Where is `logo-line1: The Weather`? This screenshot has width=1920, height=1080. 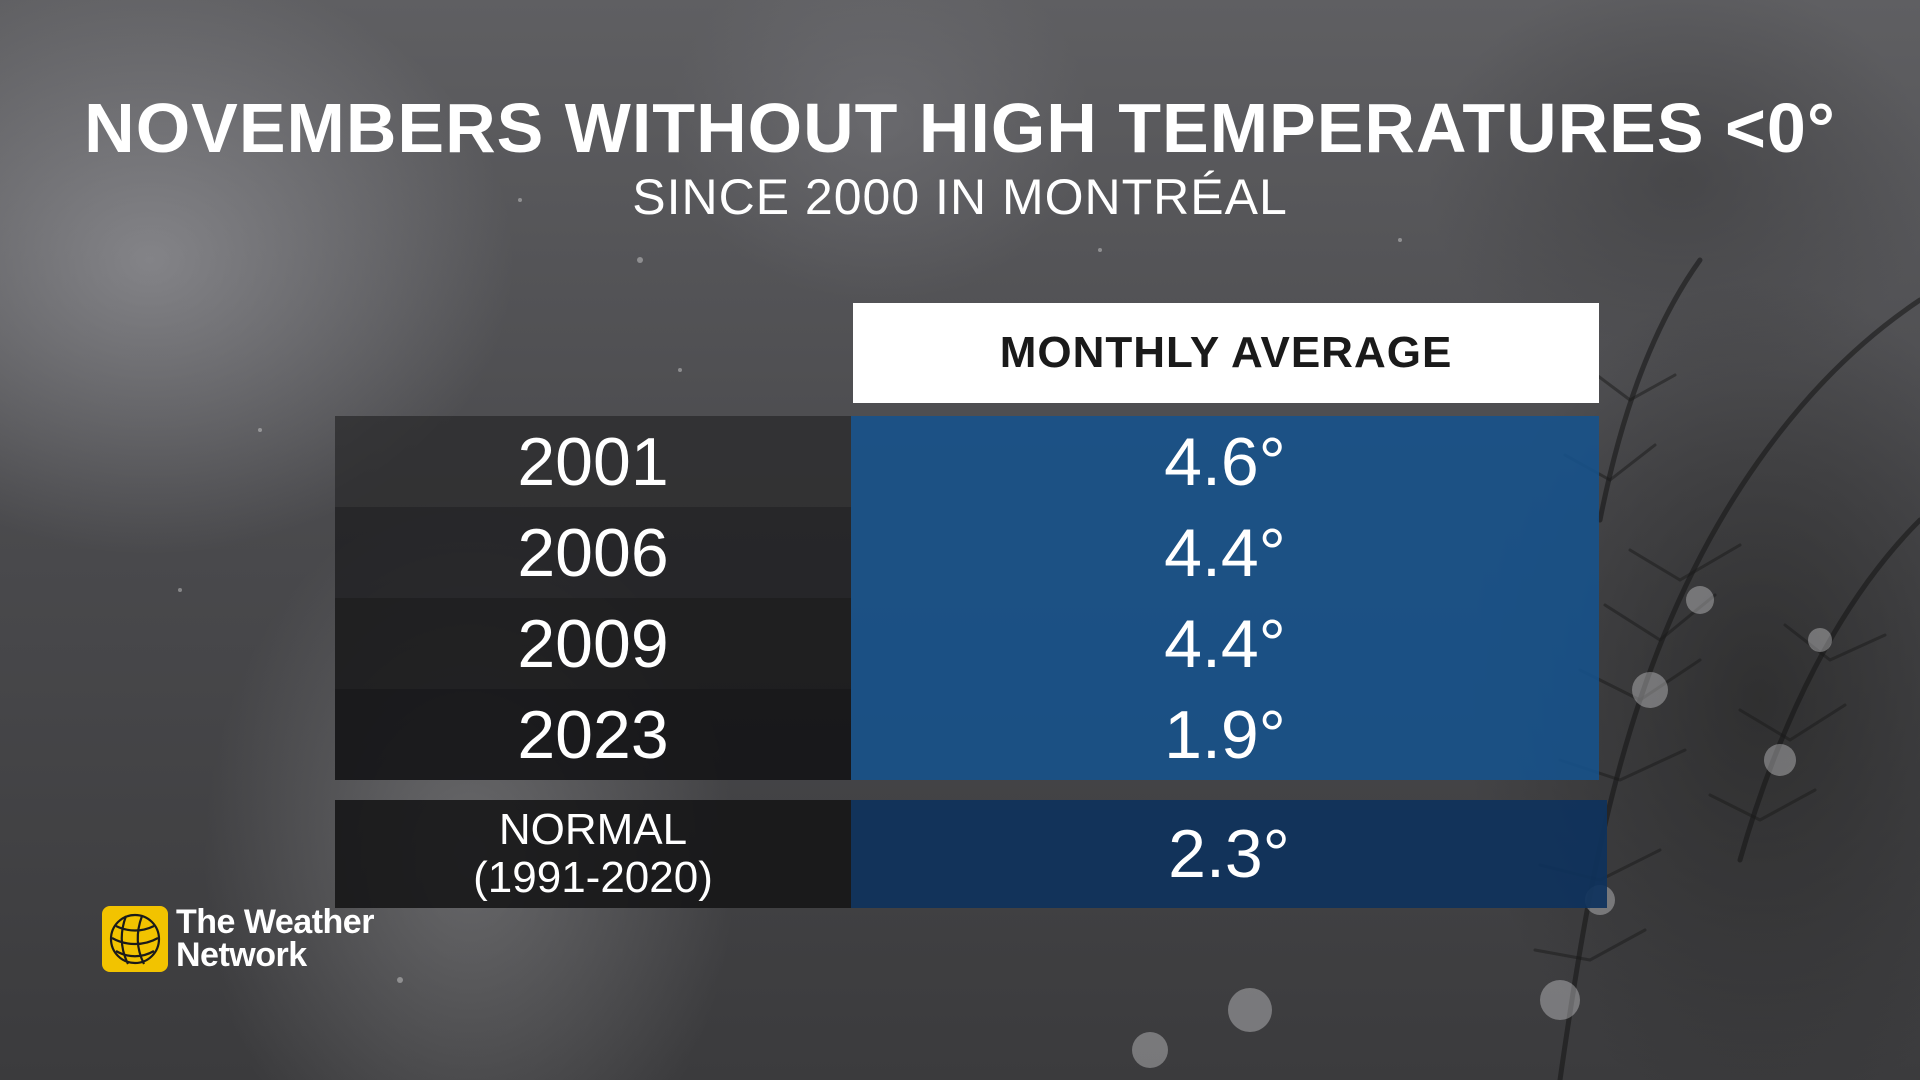 logo-line1: The Weather is located at coordinates (275, 922).